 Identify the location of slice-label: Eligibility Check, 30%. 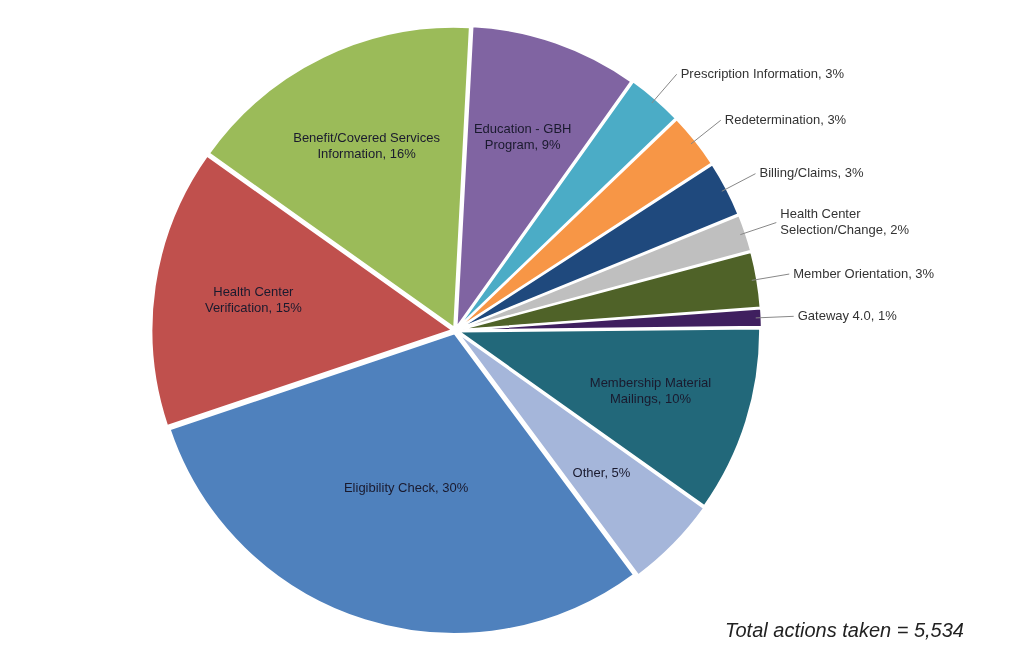
(406, 487).